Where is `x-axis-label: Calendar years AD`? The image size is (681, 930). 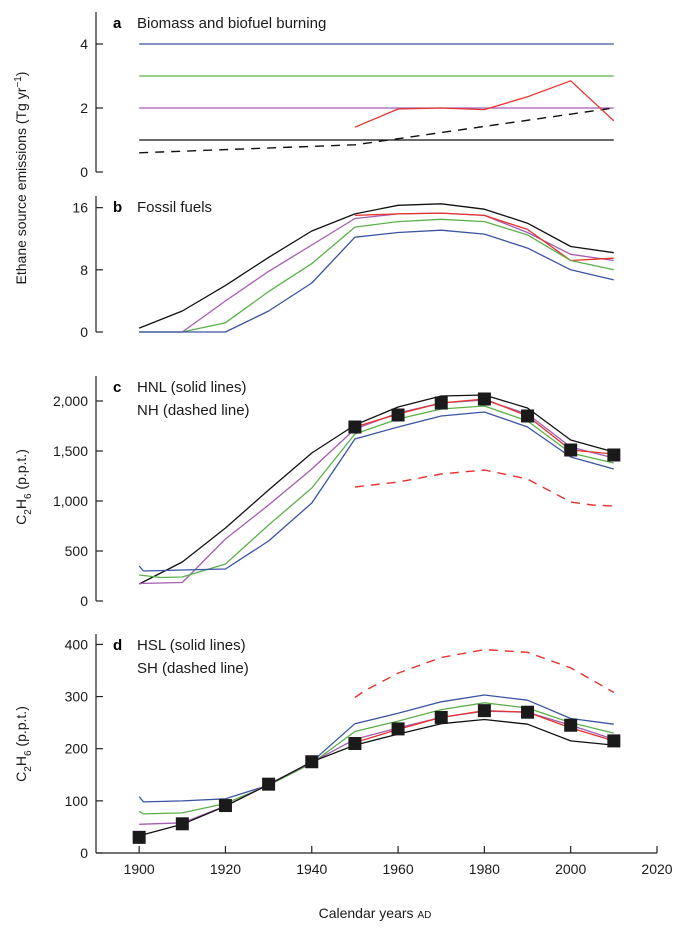
x-axis-label: Calendar years AD is located at coordinates (375, 913).